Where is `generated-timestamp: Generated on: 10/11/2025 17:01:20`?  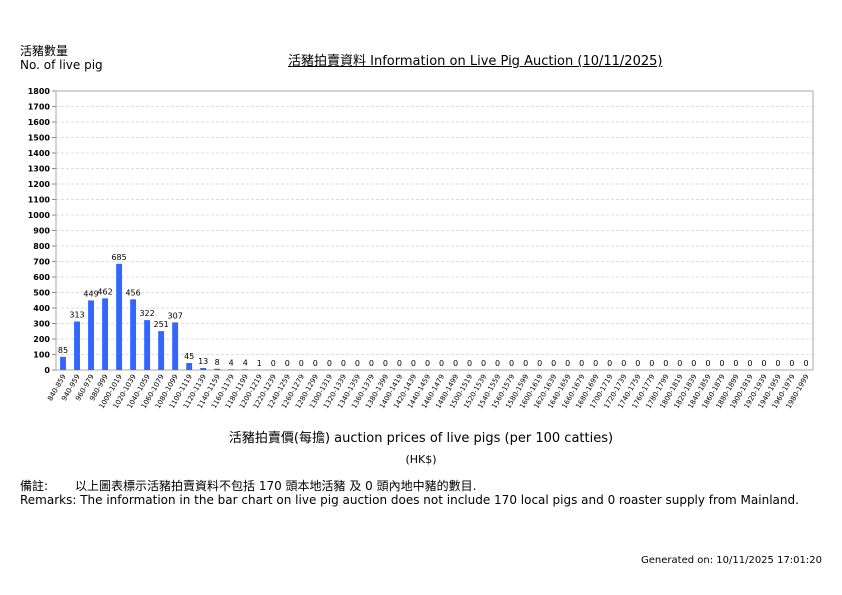 generated-timestamp: Generated on: 10/11/2025 17:01:20 is located at coordinates (731, 560).